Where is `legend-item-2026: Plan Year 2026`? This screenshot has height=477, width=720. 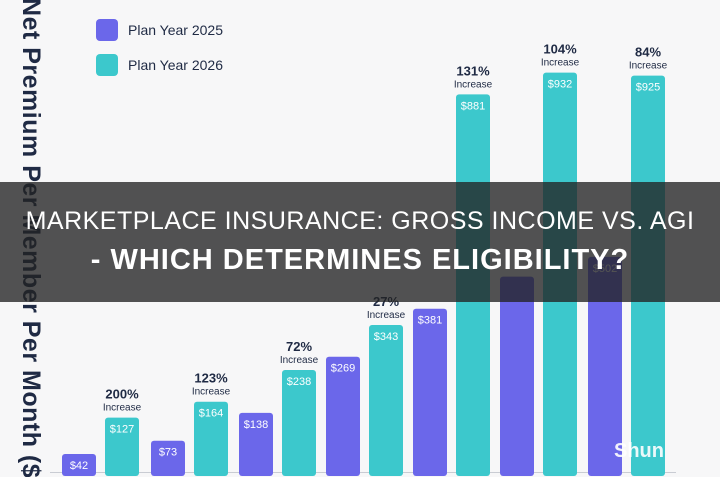
legend-item-2026: Plan Year 2026 is located at coordinates (159, 65).